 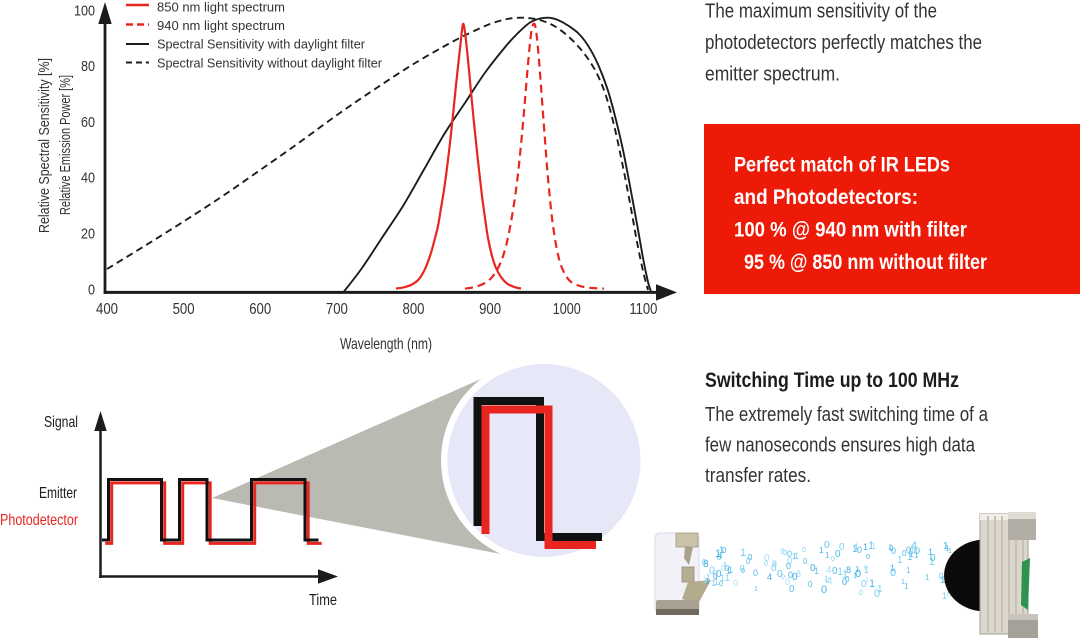 I want to click on svg-text: 400, so click(x=107, y=309).